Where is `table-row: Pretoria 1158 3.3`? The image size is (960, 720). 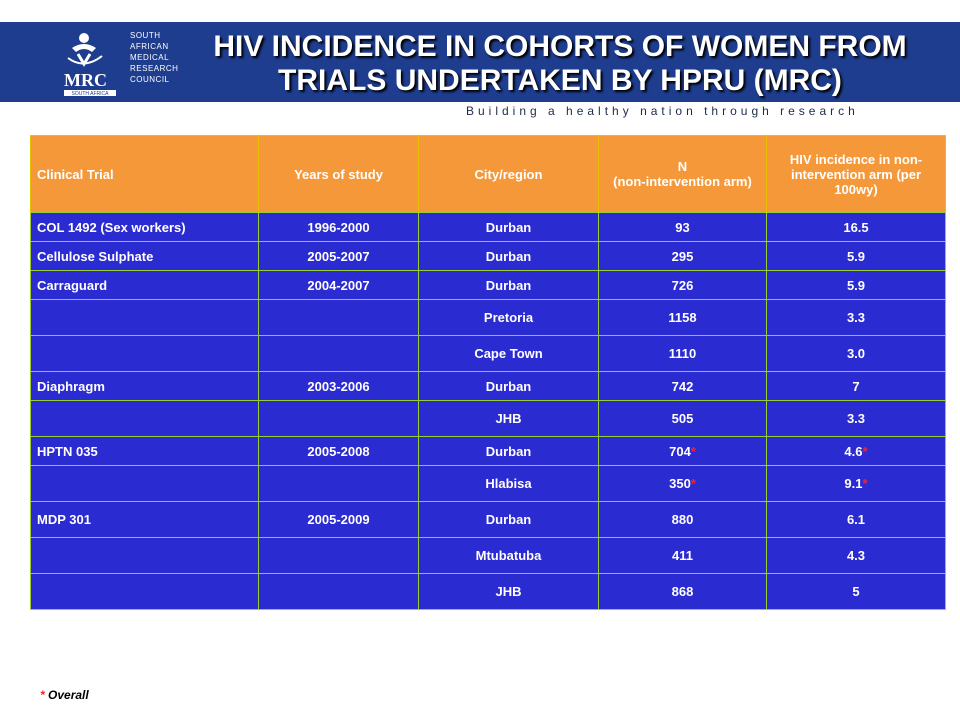 table-row: Pretoria 1158 3.3 is located at coordinates (488, 317).